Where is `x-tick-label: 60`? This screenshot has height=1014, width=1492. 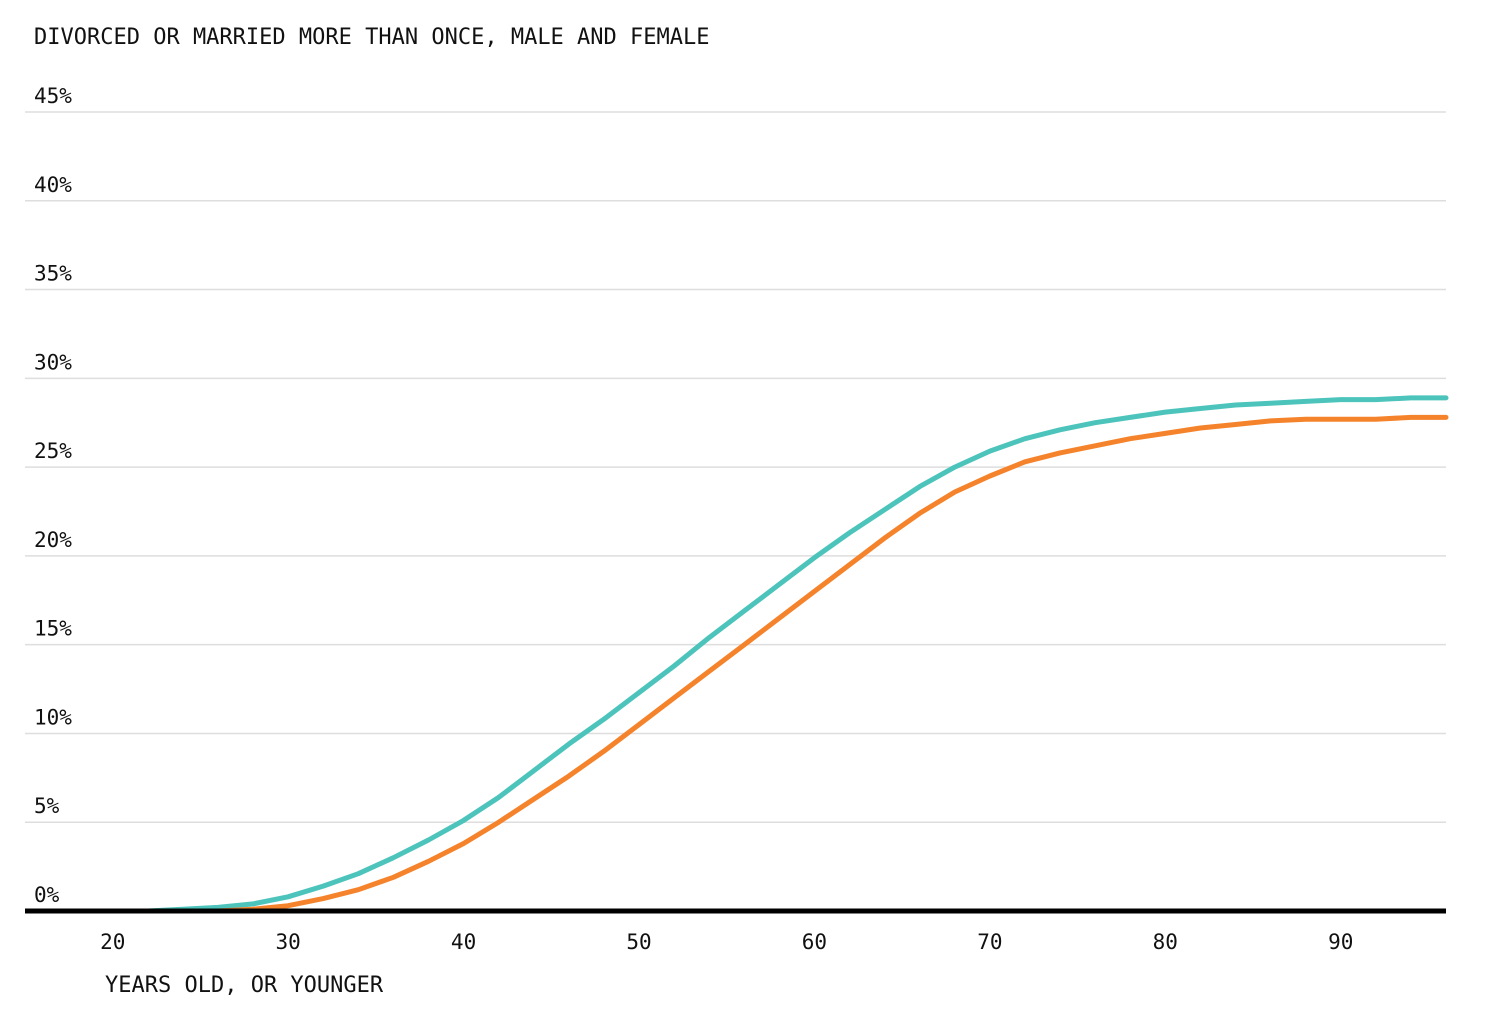
x-tick-label: 60 is located at coordinates (814, 942).